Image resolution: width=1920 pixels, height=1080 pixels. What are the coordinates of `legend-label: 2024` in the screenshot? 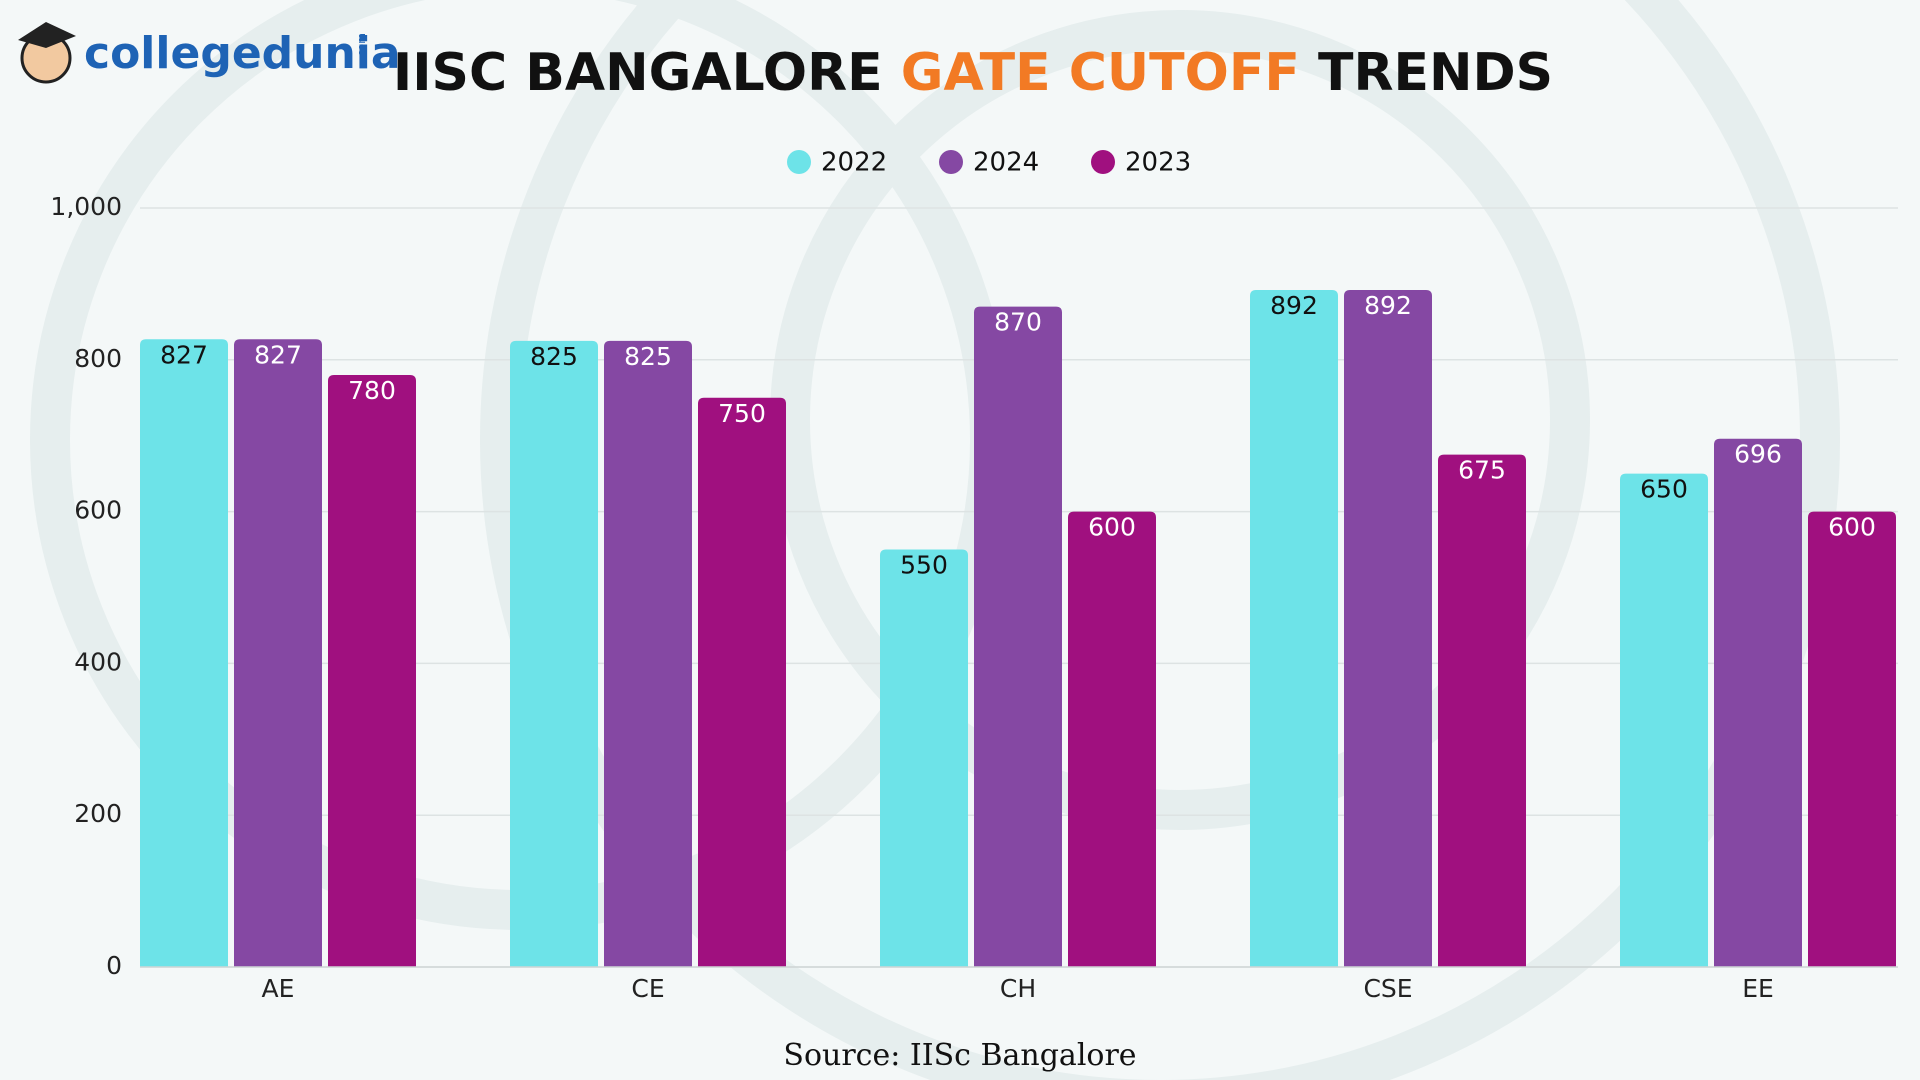 It's located at (1006, 163).